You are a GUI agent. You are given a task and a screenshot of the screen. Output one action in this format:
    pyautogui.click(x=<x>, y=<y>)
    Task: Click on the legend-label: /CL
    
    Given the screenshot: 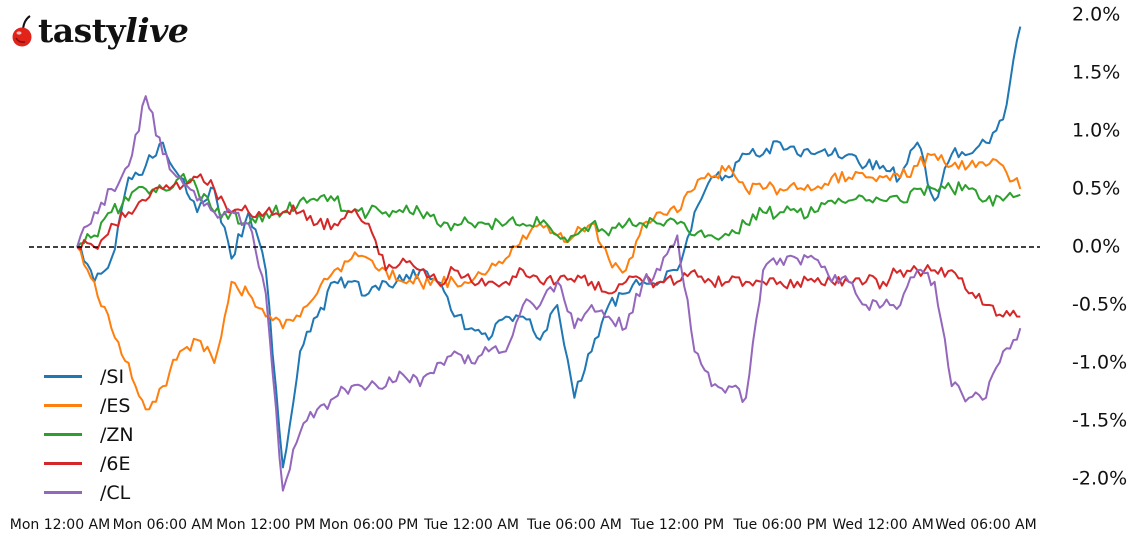 What is the action you would take?
    pyautogui.click(x=115, y=492)
    